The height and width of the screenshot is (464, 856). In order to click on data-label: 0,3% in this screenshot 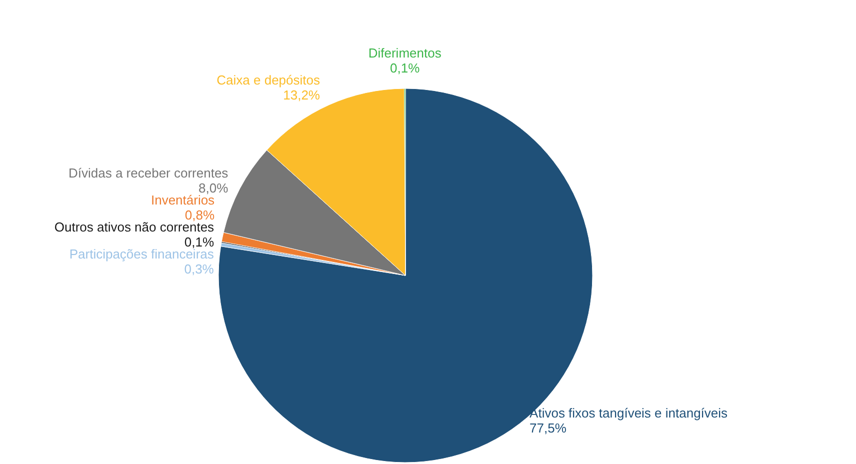, I will do `click(199, 269)`.